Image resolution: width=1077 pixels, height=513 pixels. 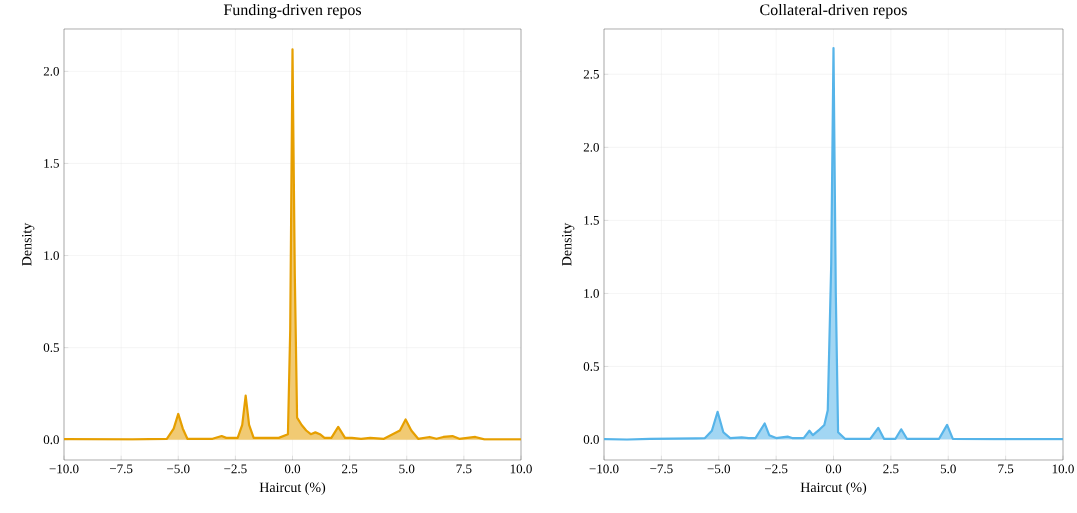 I want to click on chart-title: Funding-driven repos, so click(x=292, y=11).